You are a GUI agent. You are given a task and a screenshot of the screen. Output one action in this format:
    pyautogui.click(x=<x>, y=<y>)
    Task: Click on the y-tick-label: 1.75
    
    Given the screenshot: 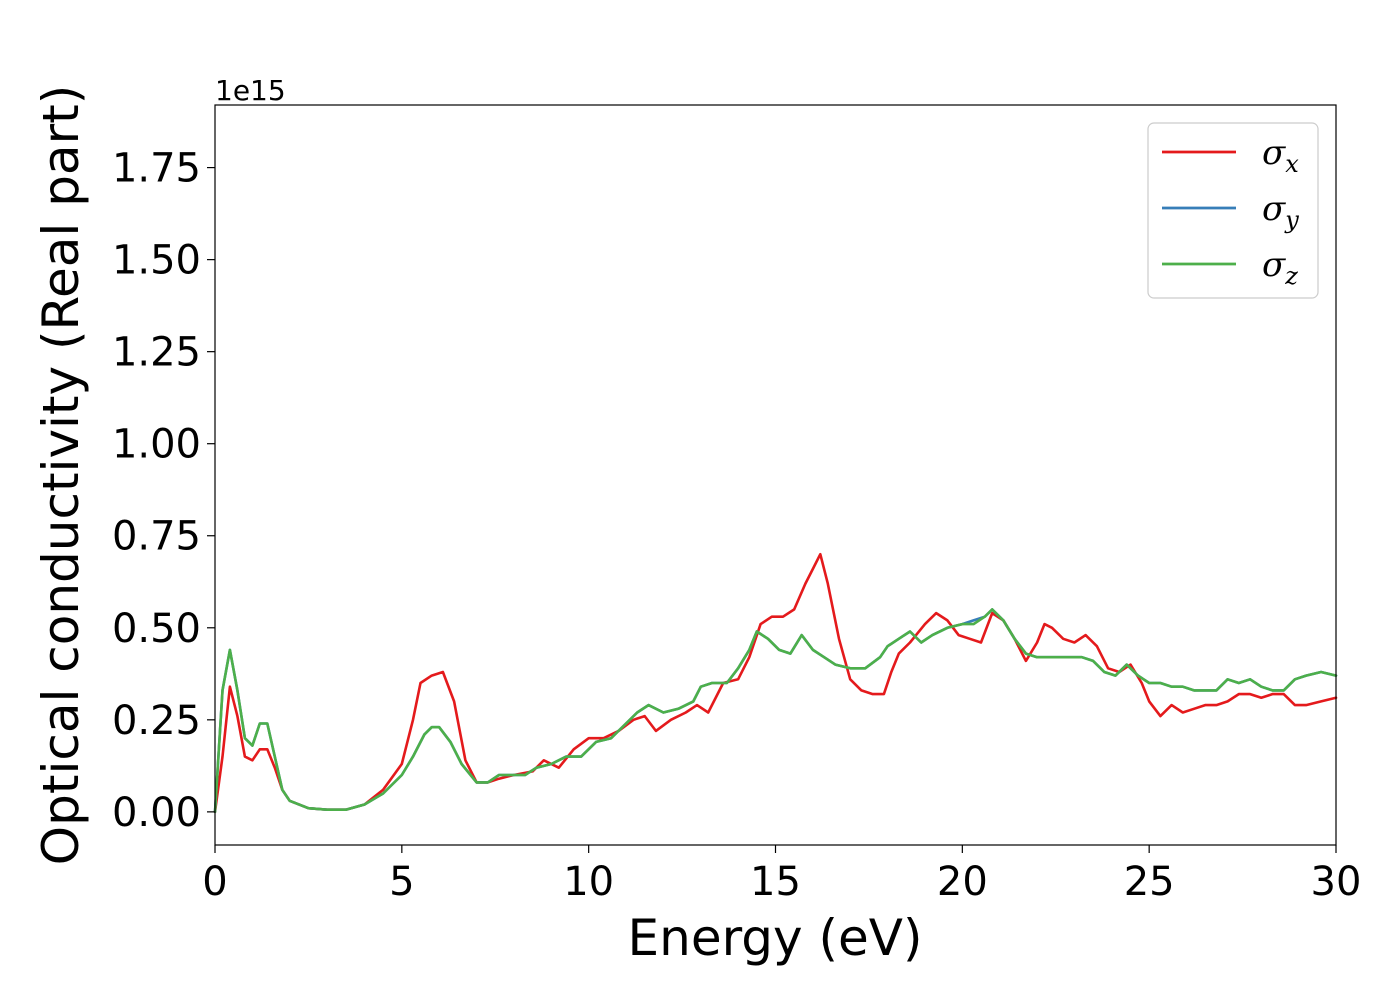 What is the action you would take?
    pyautogui.click(x=156, y=169)
    